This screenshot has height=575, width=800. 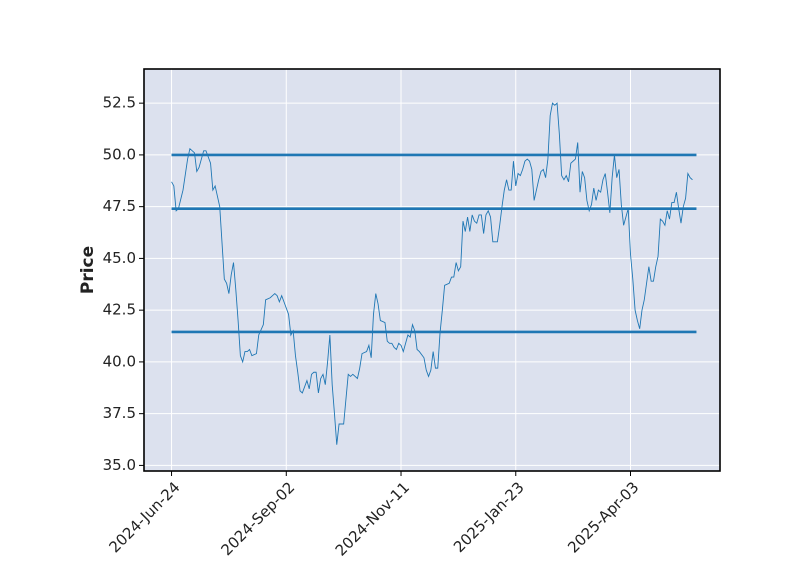 What do you see at coordinates (257, 518) in the screenshot?
I see `x-tick-label: 2024-Sep-02` at bounding box center [257, 518].